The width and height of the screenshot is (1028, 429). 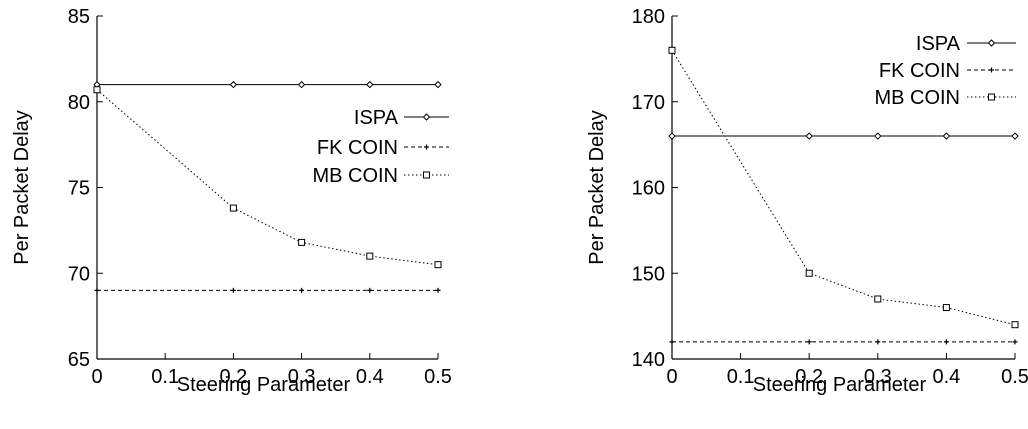 What do you see at coordinates (79, 274) in the screenshot?
I see `y-tick-label: 70` at bounding box center [79, 274].